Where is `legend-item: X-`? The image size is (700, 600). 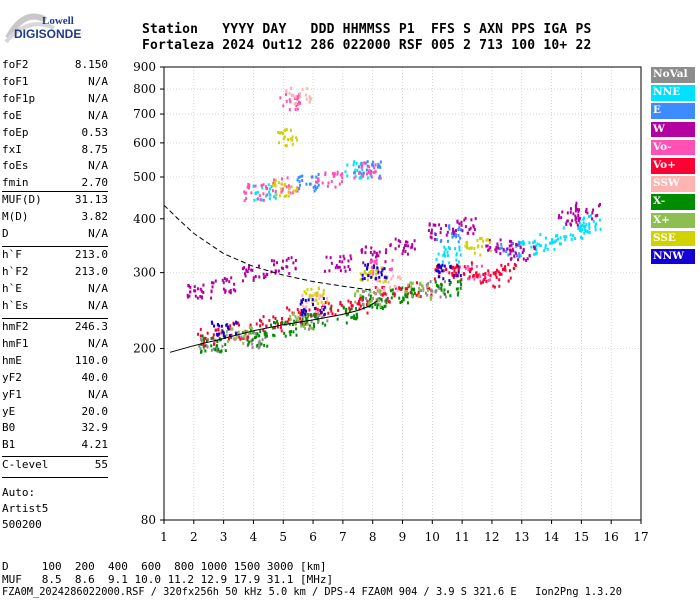 legend-item: X- is located at coordinates (673, 202).